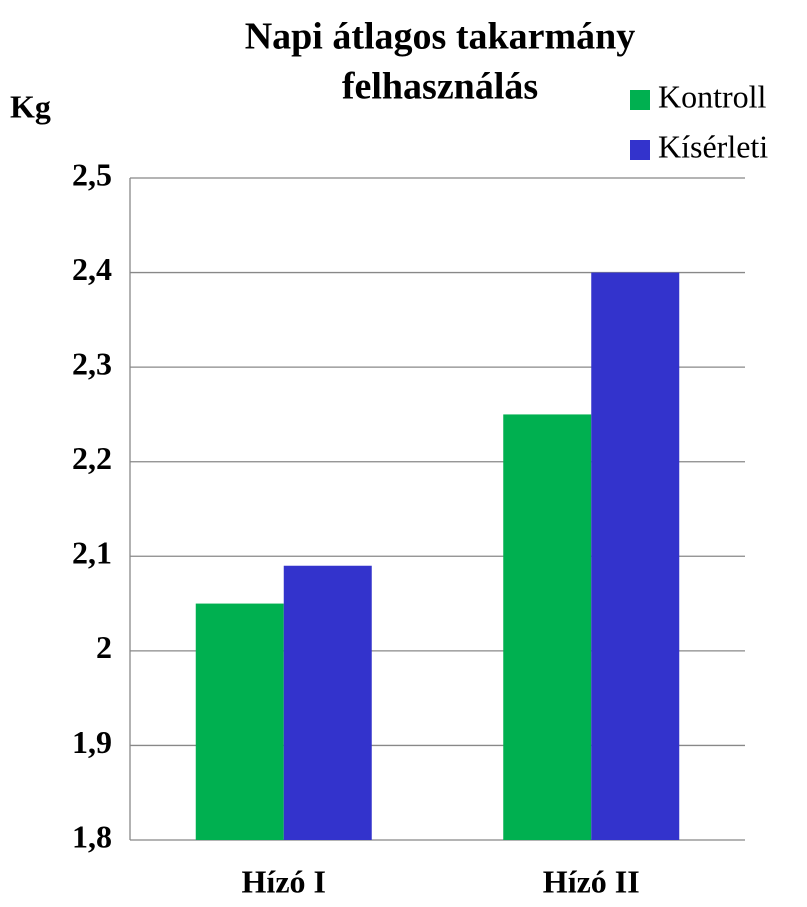  What do you see at coordinates (30, 106) in the screenshot?
I see `y-axis-label: Kg` at bounding box center [30, 106].